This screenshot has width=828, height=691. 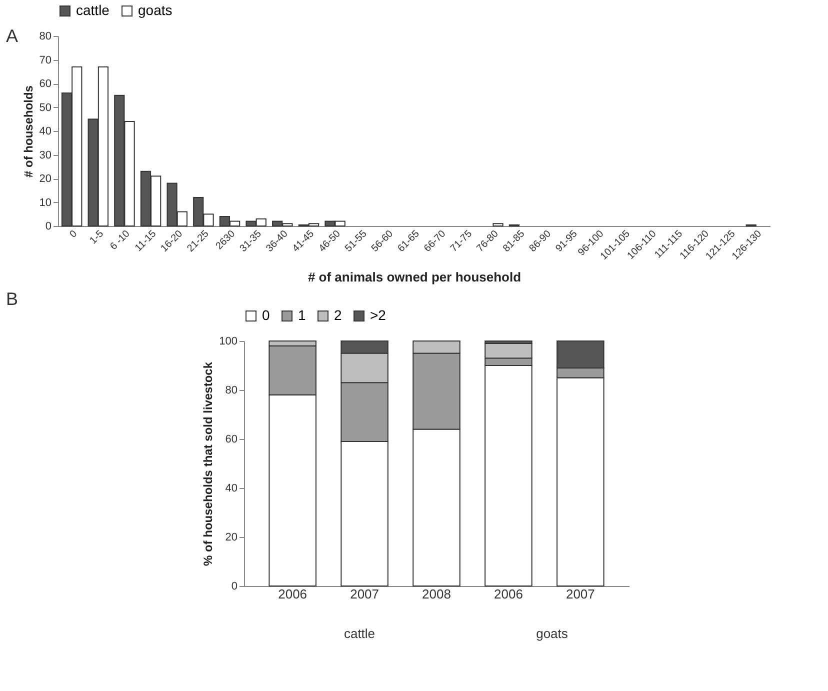 I want to click on legend-label: cattle, so click(x=93, y=10).